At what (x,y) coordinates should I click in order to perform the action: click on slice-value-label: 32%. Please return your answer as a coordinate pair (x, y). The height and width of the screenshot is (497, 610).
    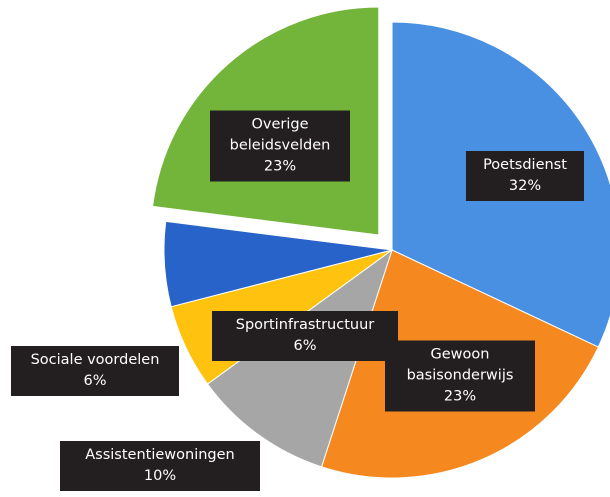
    Looking at the image, I should click on (525, 186).